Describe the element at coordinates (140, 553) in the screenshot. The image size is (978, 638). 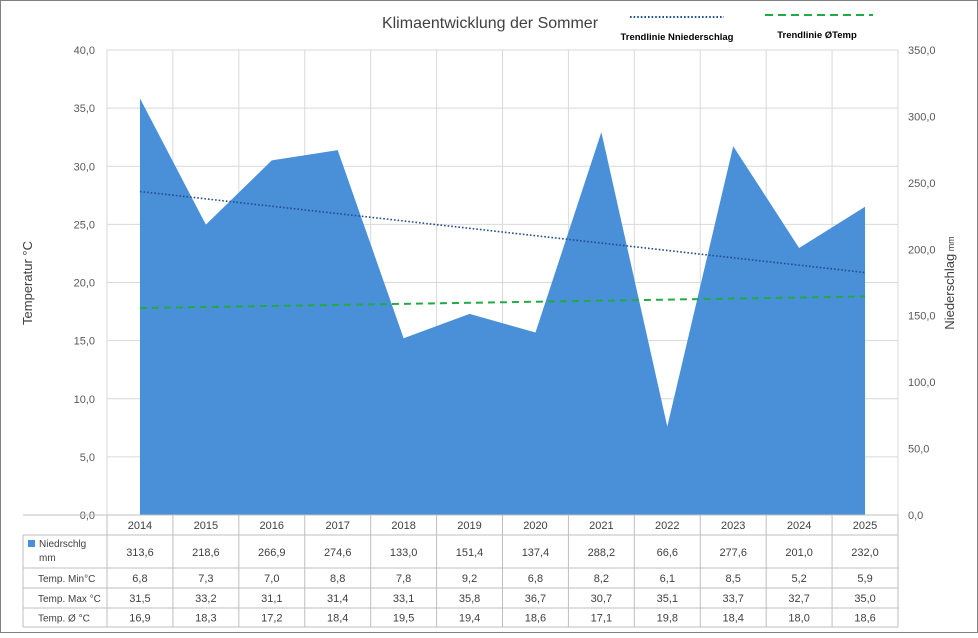
I see `table-cell-niederschlag: 313,6` at that location.